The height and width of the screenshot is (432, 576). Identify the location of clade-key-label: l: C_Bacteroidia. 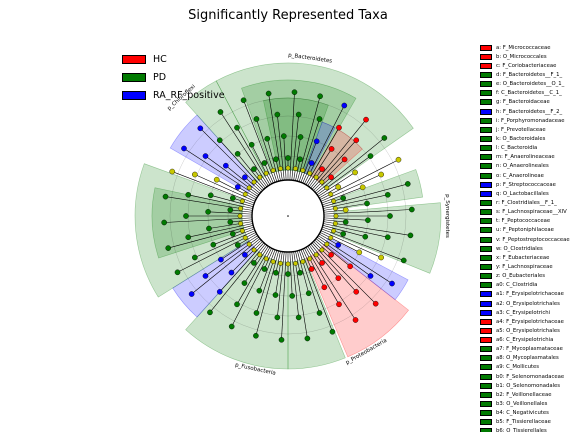
(517, 148).